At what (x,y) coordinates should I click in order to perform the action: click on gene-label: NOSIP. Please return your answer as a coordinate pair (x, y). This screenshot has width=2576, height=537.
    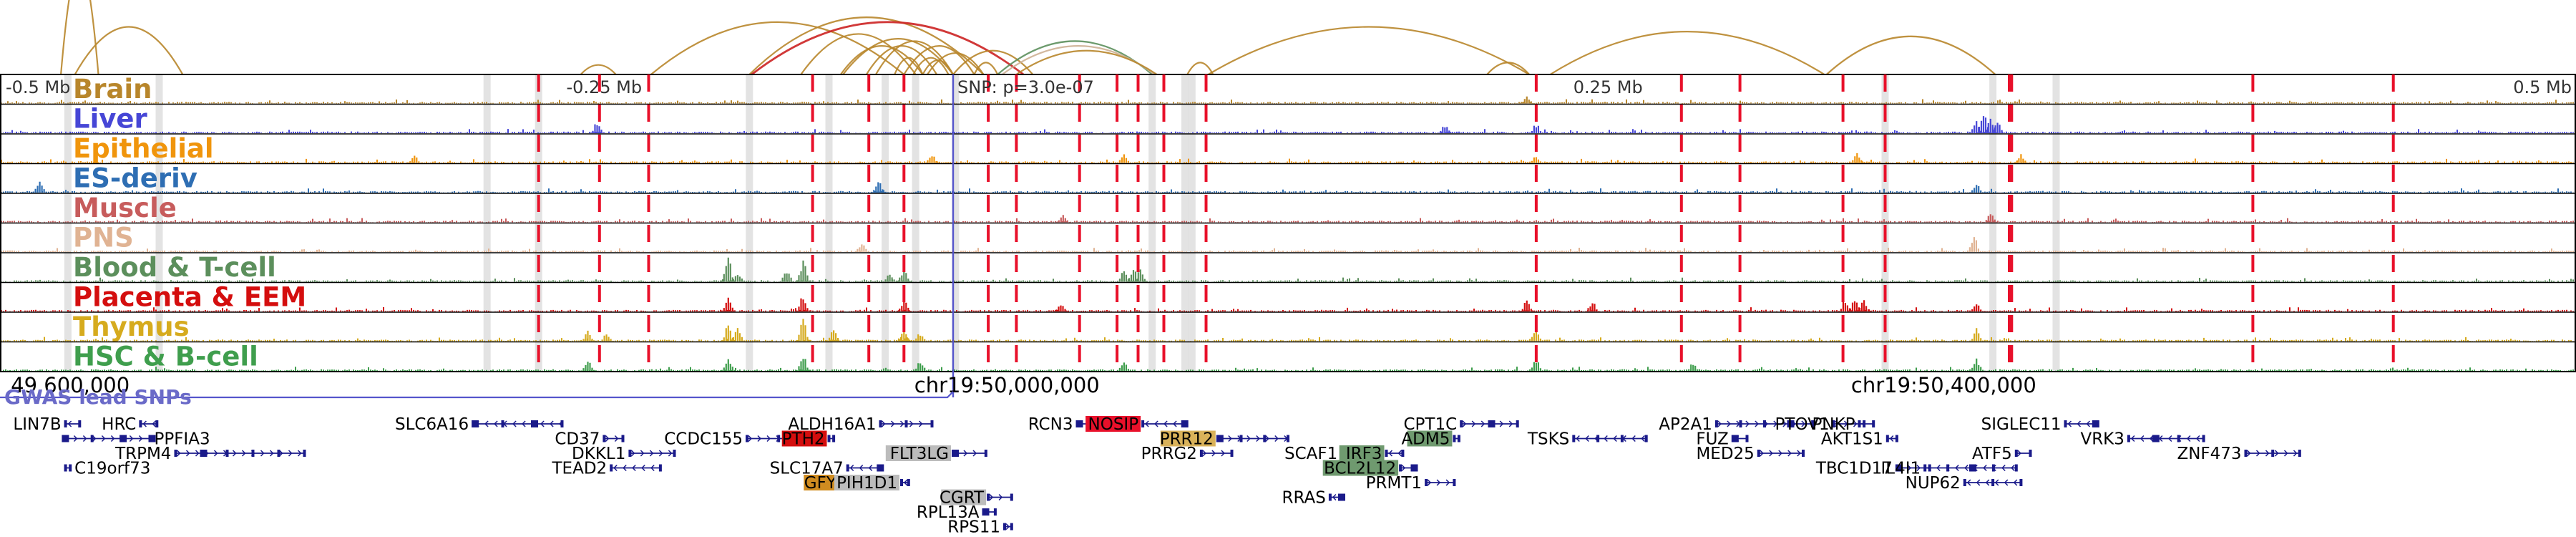
    Looking at the image, I should click on (1113, 424).